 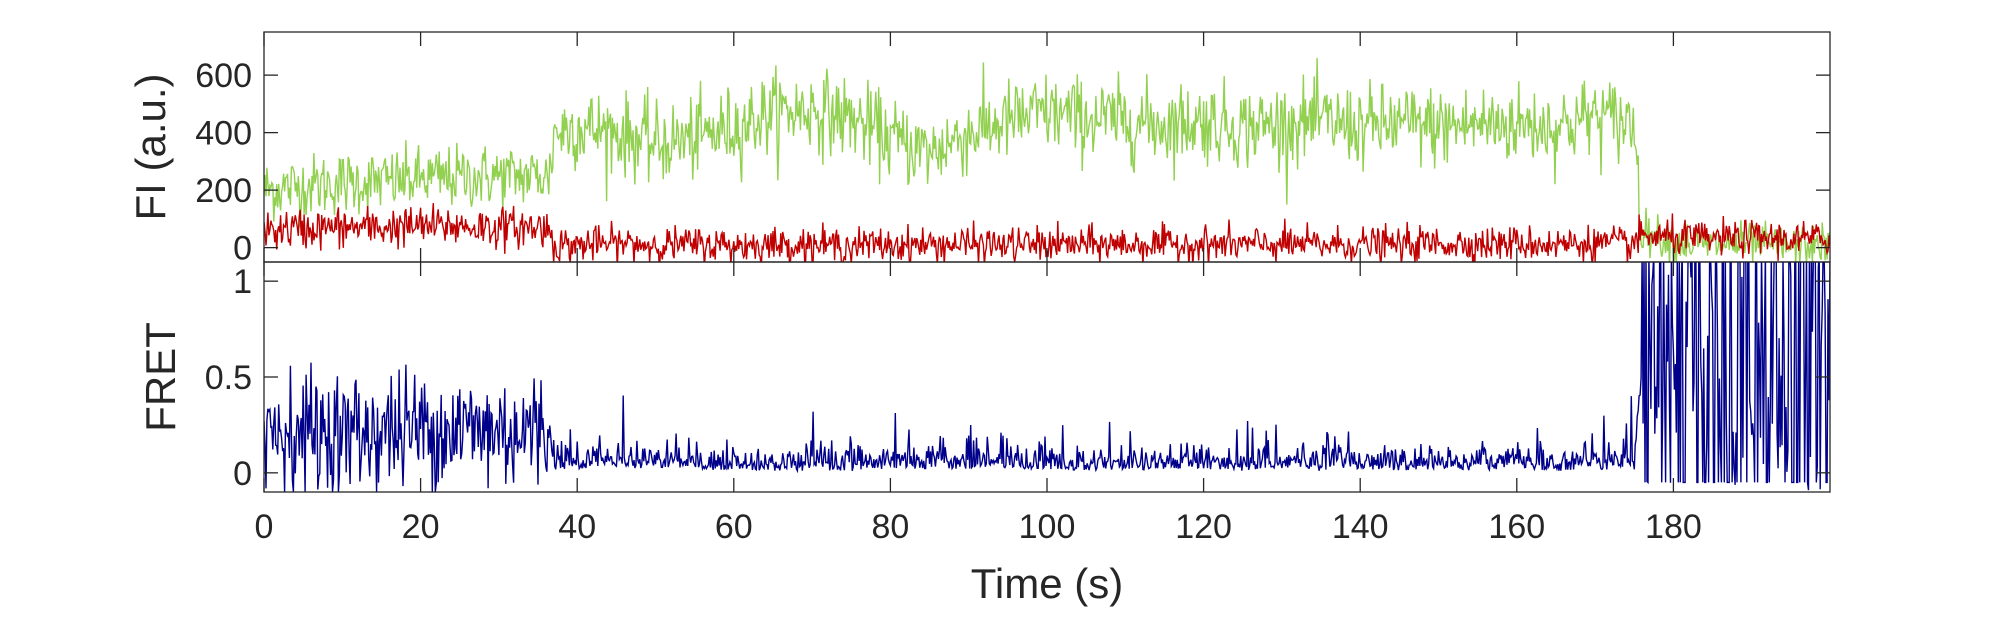 I want to click on fret-y-tick-label: 1, so click(x=242, y=282).